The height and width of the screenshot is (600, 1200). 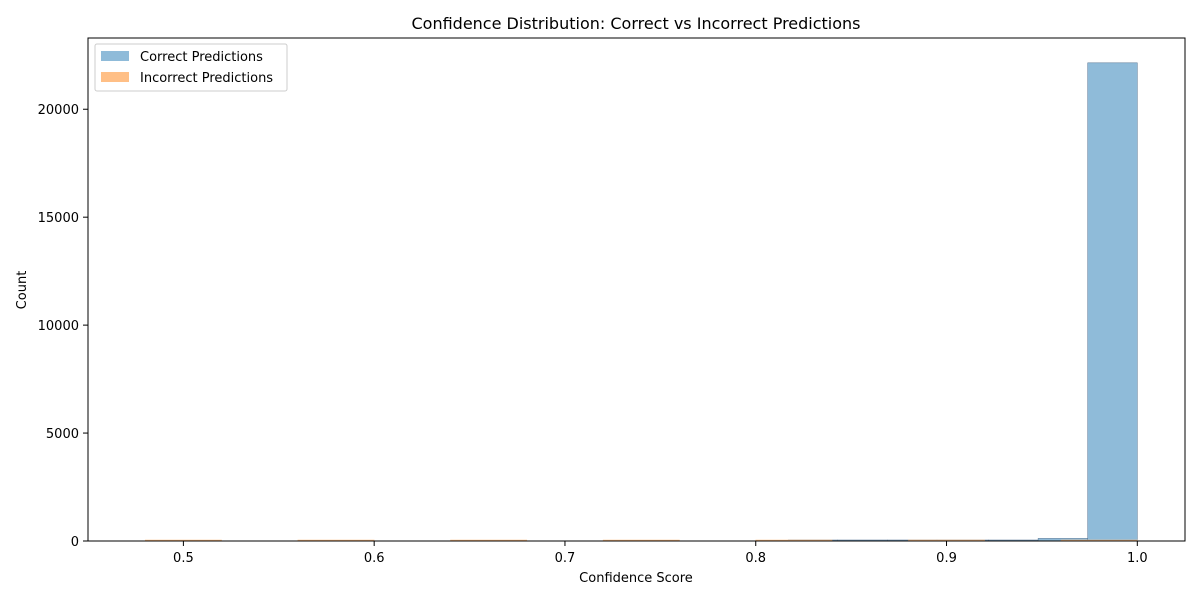 I want to click on y-axis-ticks: 0 5000 10000 15000 20000, so click(x=63, y=326).